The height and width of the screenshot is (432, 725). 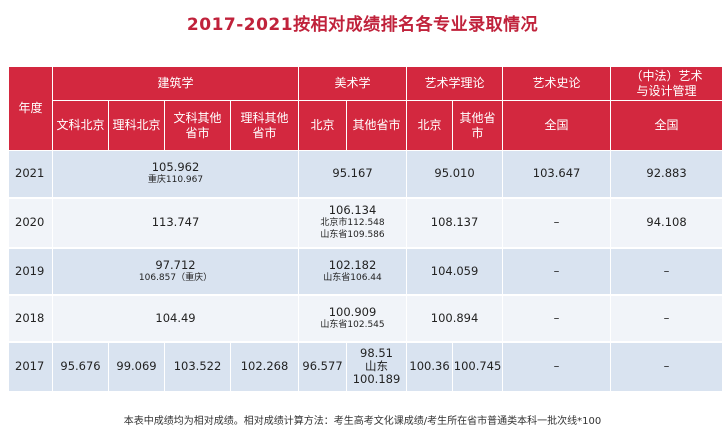 What do you see at coordinates (197, 117) in the screenshot?
I see `subheader-arch-wen-other-l1: 文科其他` at bounding box center [197, 117].